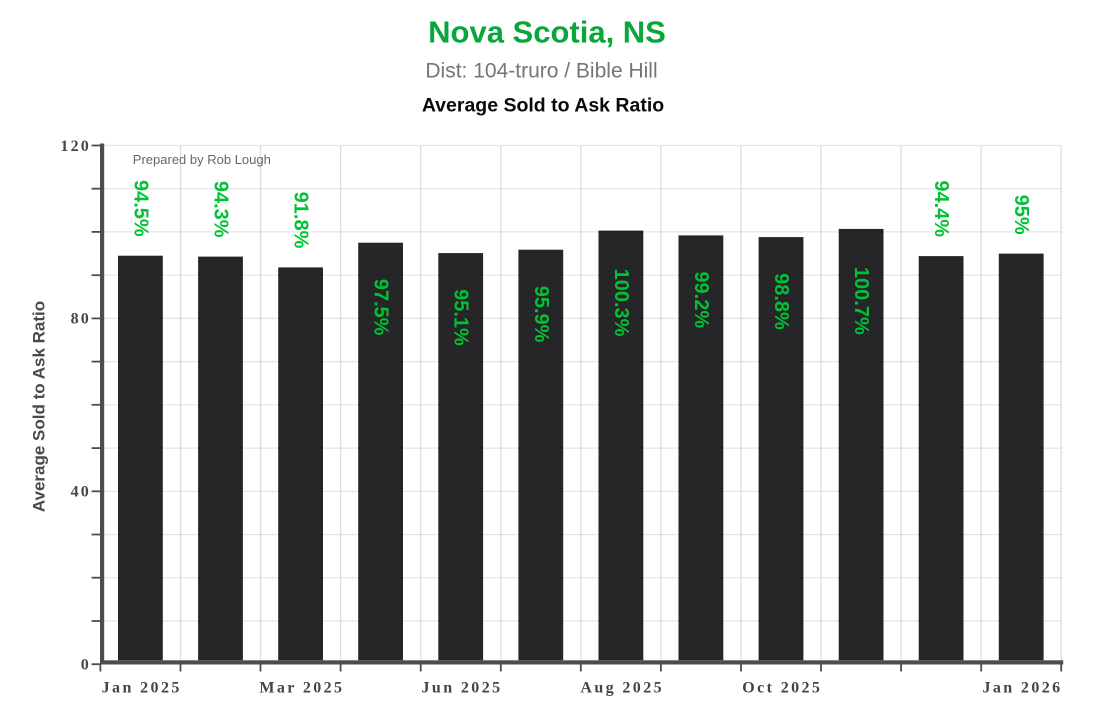 The height and width of the screenshot is (712, 1093). I want to click on svg-text: 40, so click(81, 492).